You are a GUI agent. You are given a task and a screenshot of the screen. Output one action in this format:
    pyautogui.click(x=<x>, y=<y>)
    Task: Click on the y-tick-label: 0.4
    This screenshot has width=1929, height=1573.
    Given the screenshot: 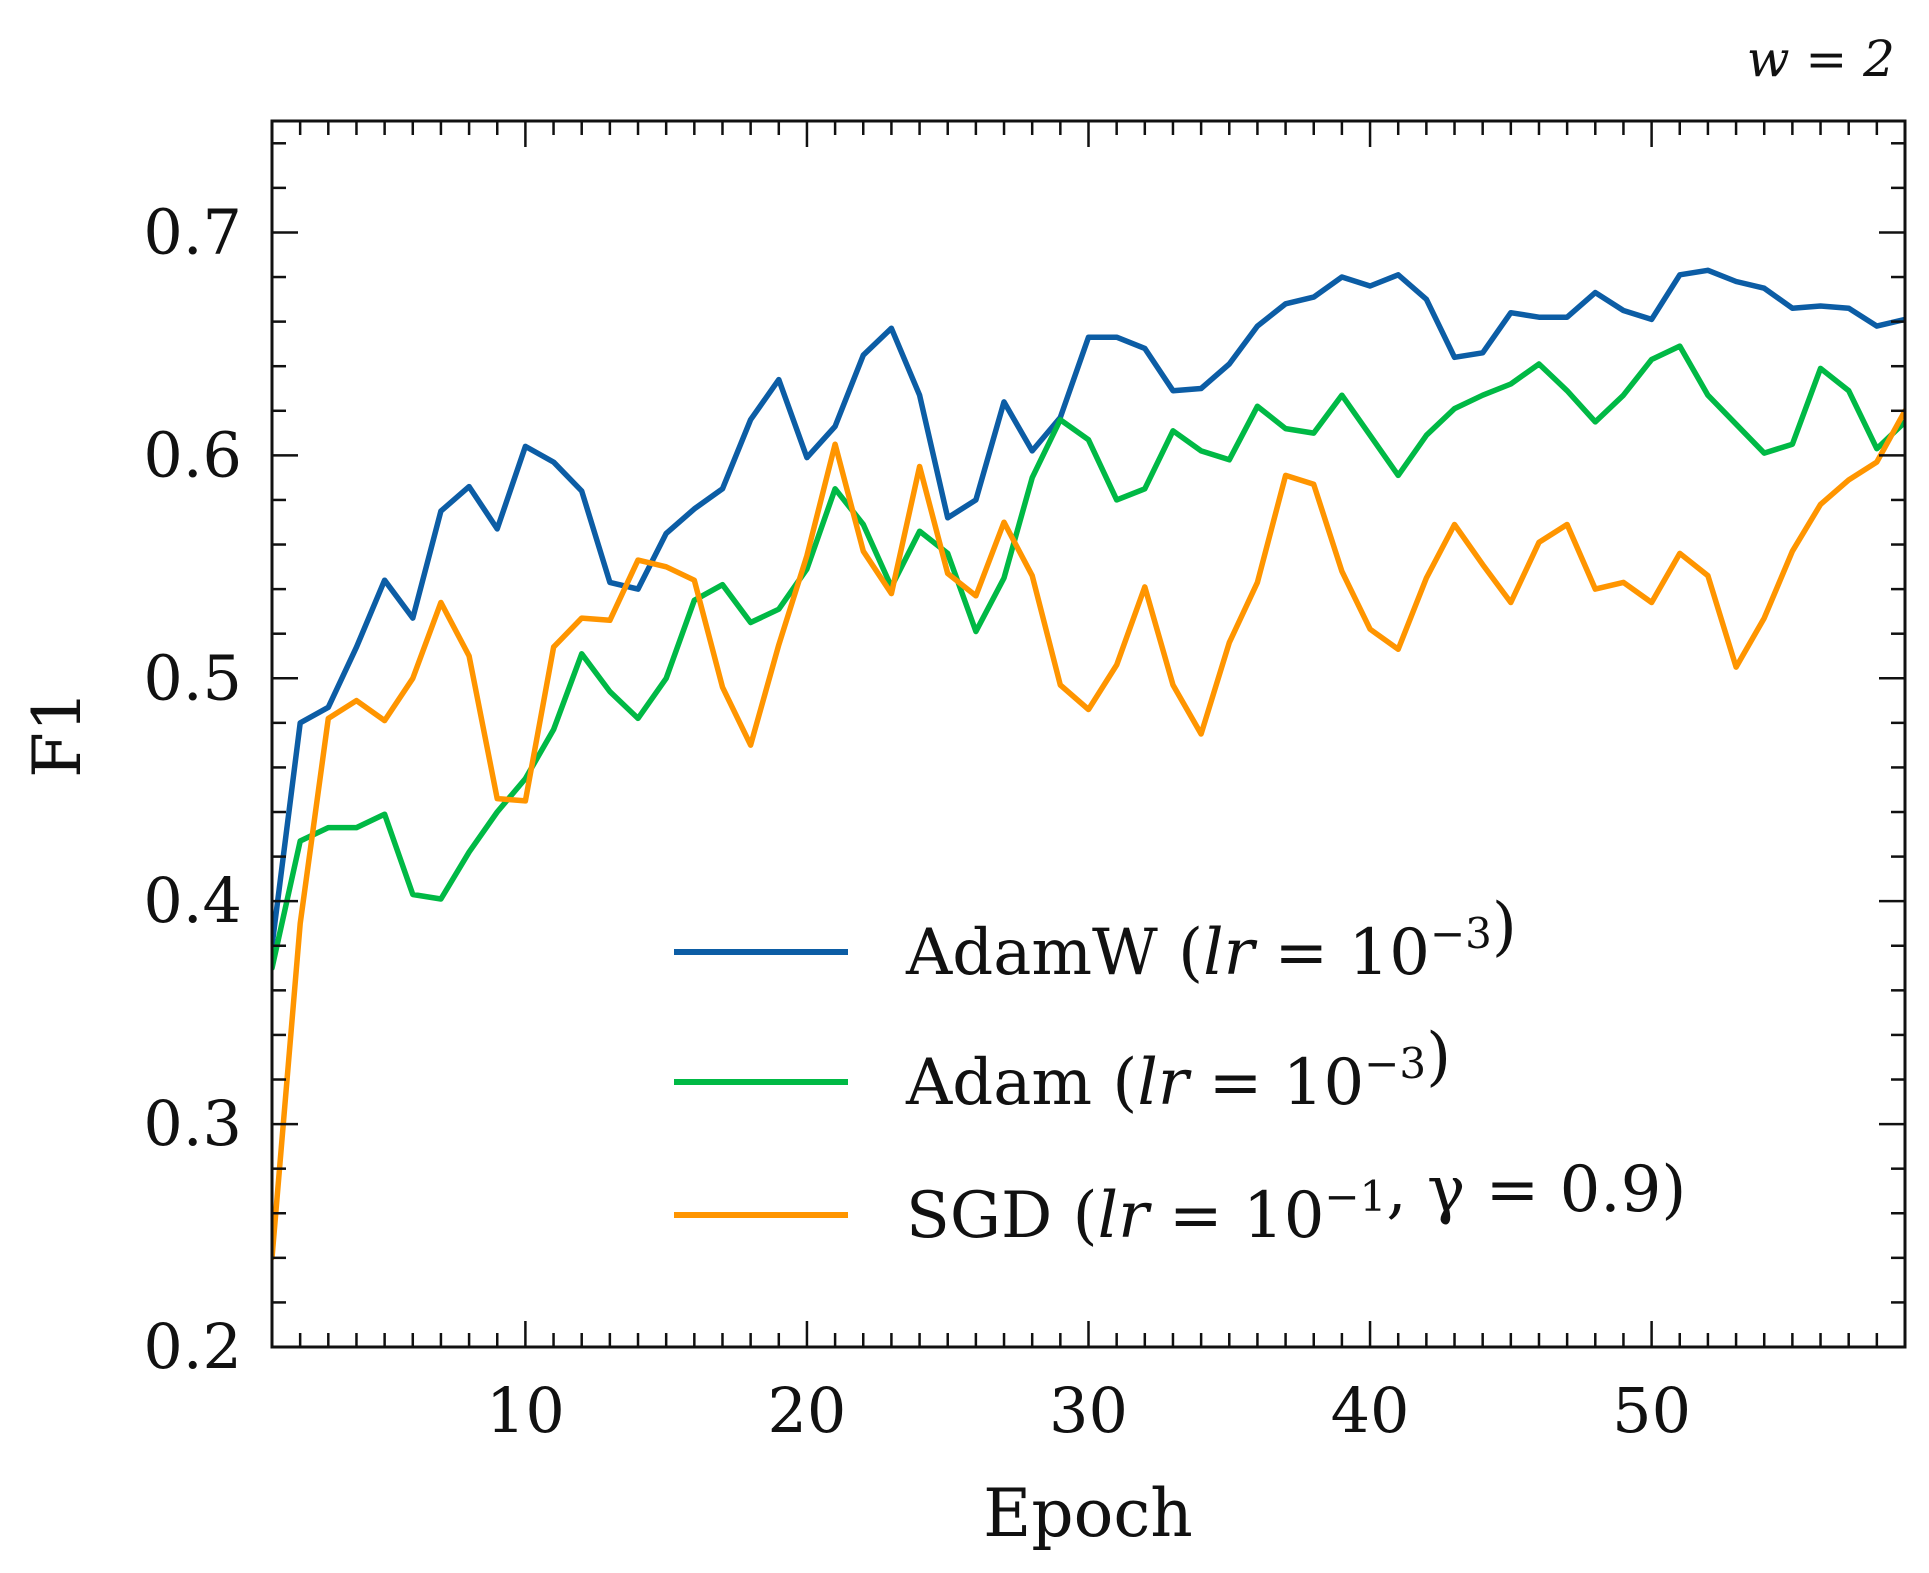 What is the action you would take?
    pyautogui.click(x=192, y=900)
    